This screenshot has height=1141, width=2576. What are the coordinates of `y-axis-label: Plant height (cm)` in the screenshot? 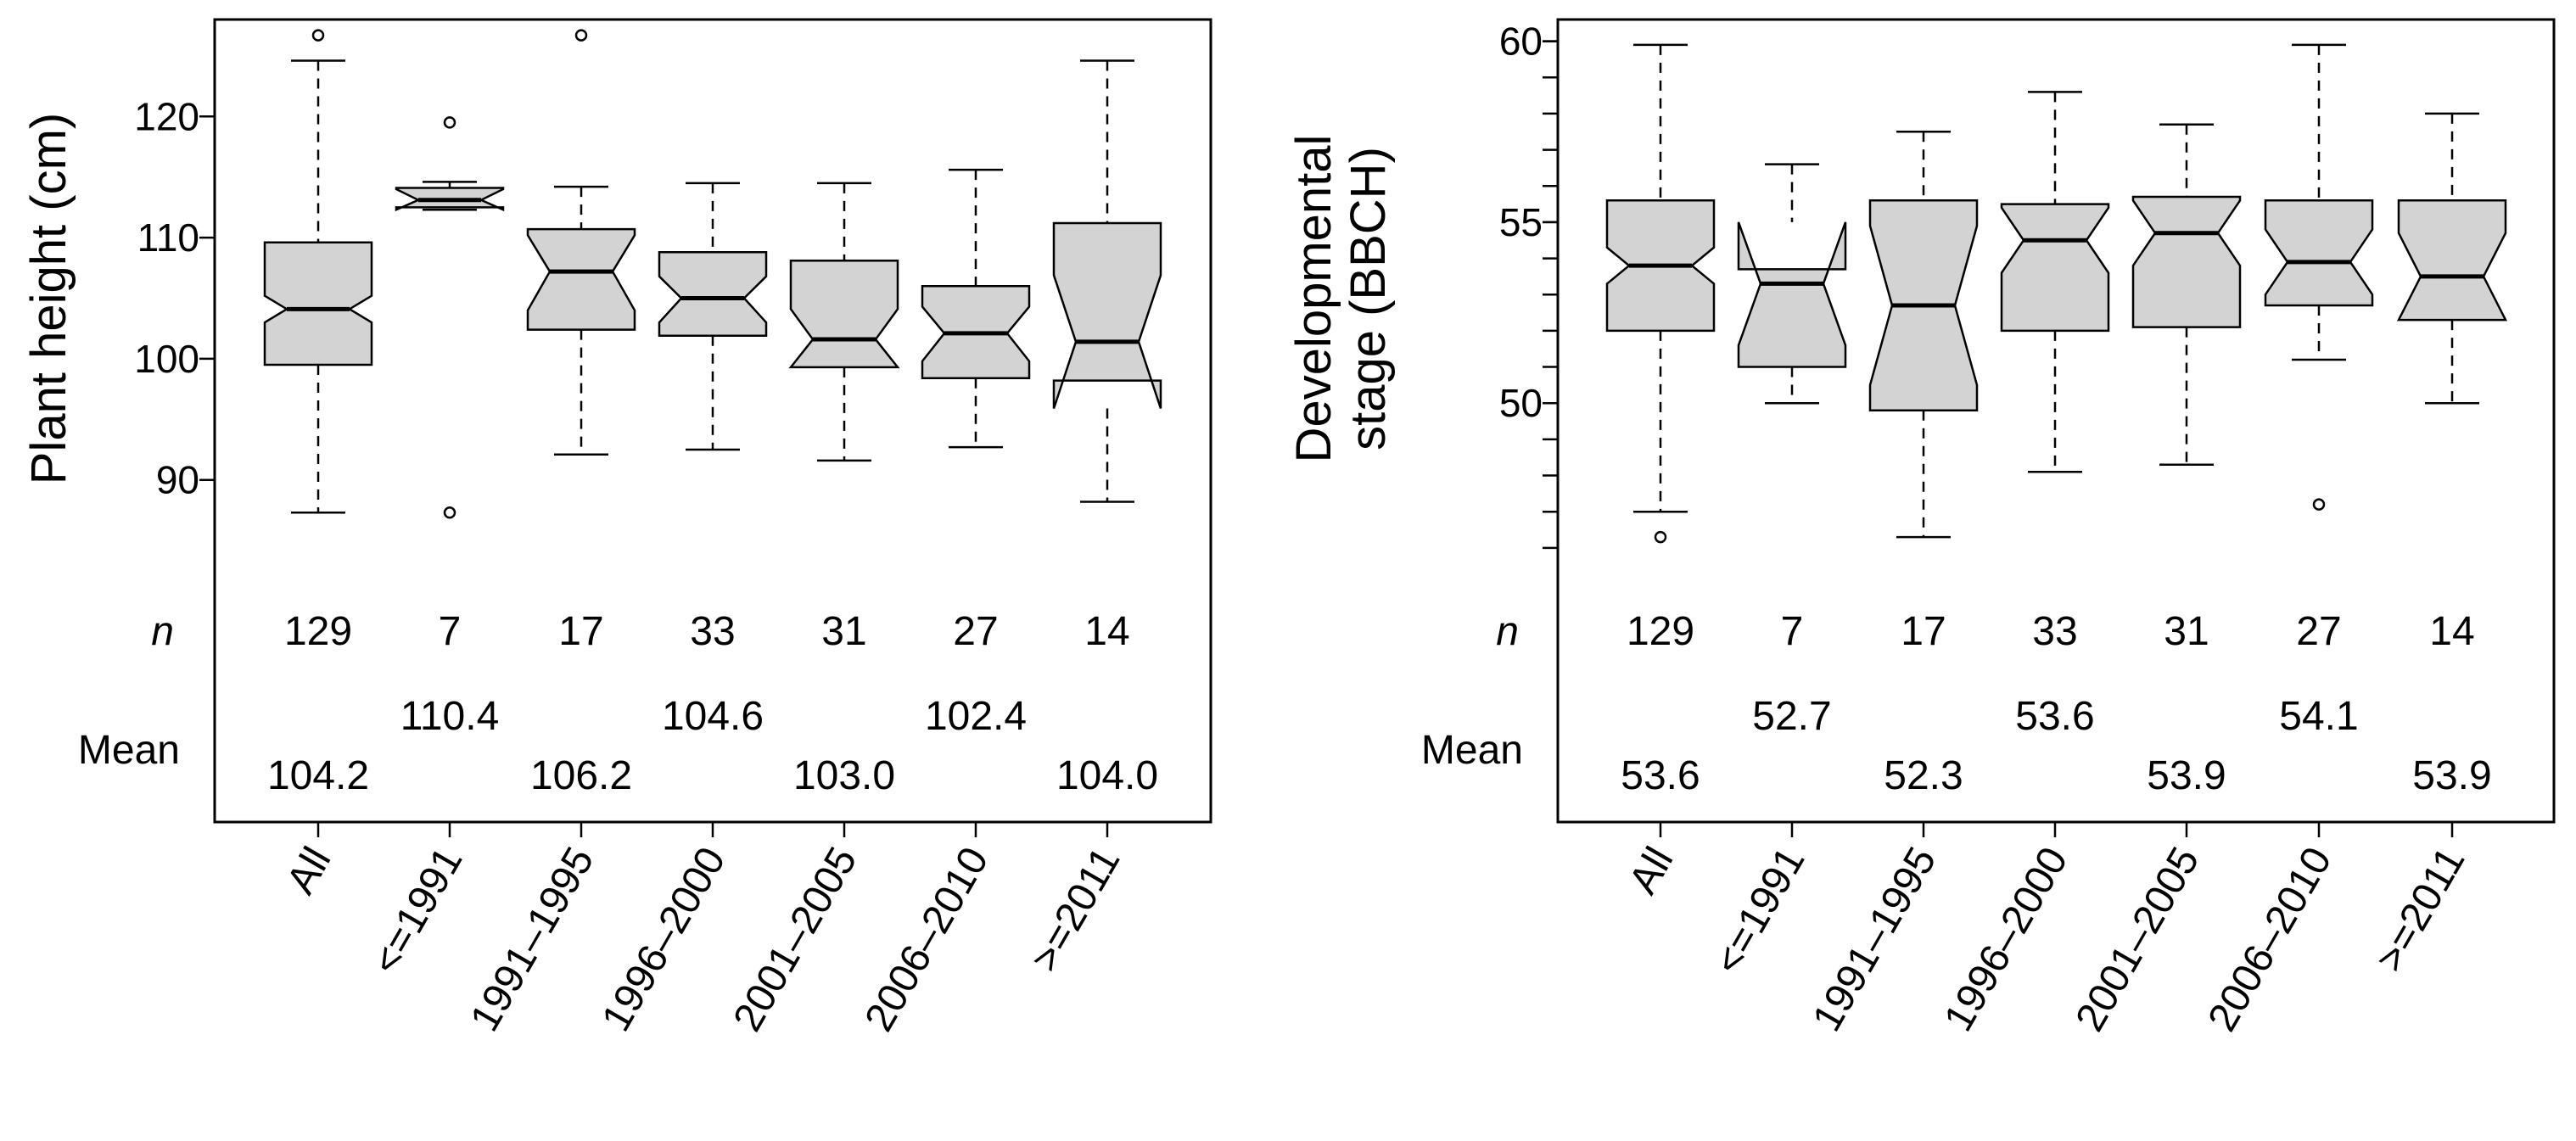 It's located at (48, 298).